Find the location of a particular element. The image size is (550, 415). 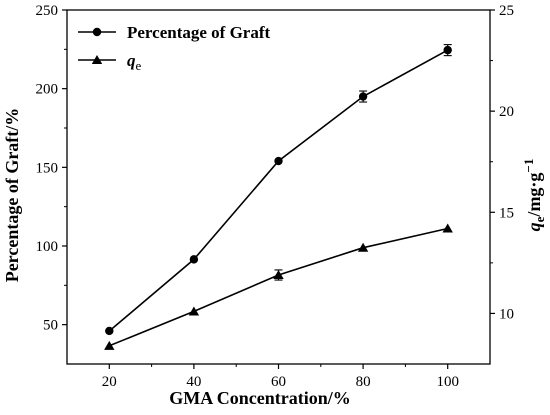

y-right-tick-label: 20 is located at coordinates (506, 112).